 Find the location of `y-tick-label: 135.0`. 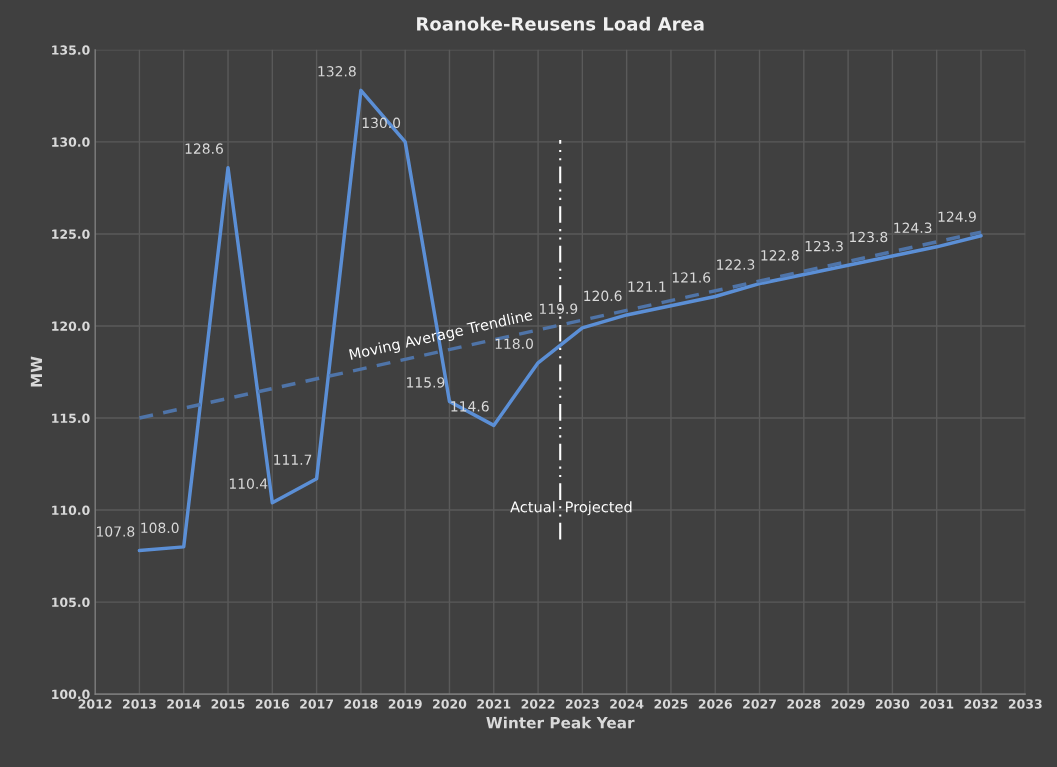

y-tick-label: 135.0 is located at coordinates (71, 50).